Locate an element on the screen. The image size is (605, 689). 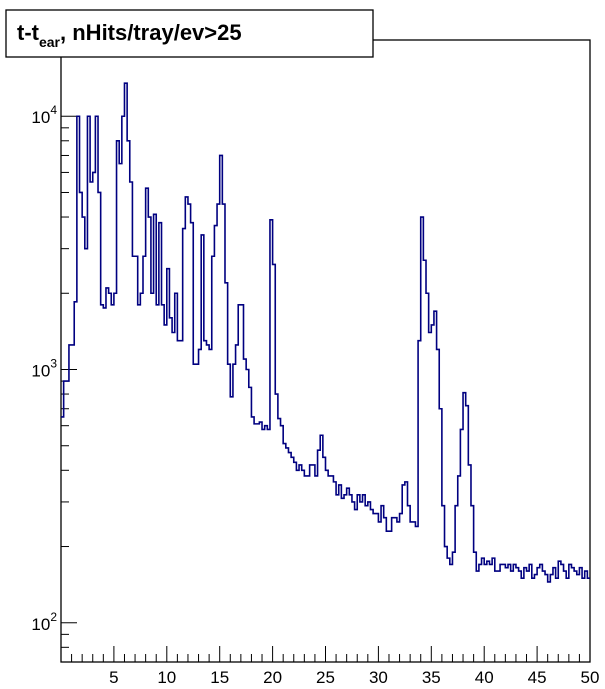
chart-title: t-tear, nHits/tray/ev>25 is located at coordinates (129, 35).